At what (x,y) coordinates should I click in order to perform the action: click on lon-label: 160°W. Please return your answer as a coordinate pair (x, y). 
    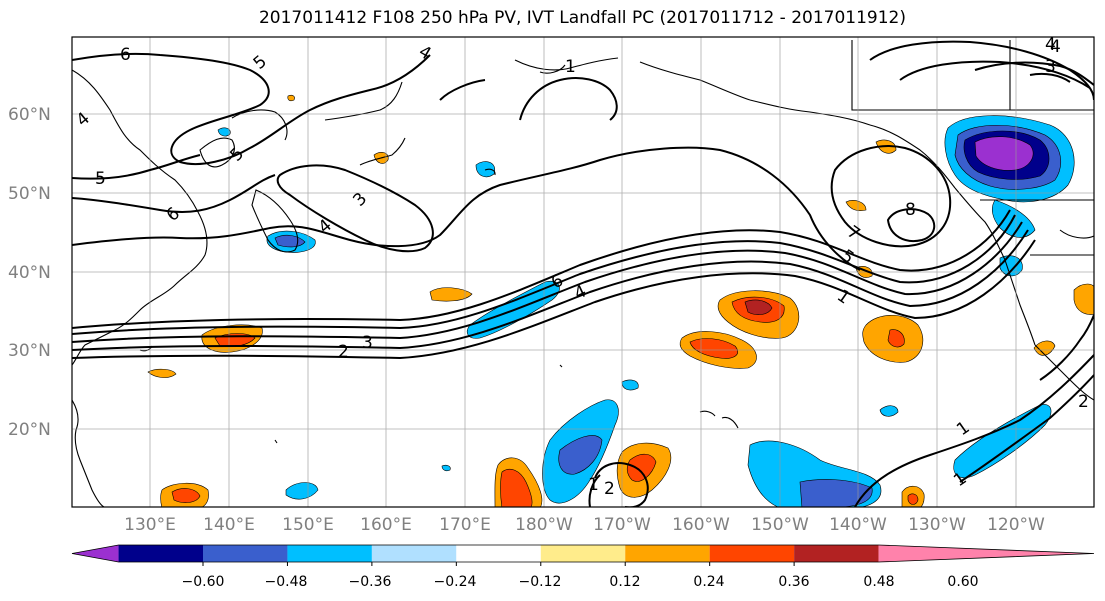
    Looking at the image, I should click on (701, 525).